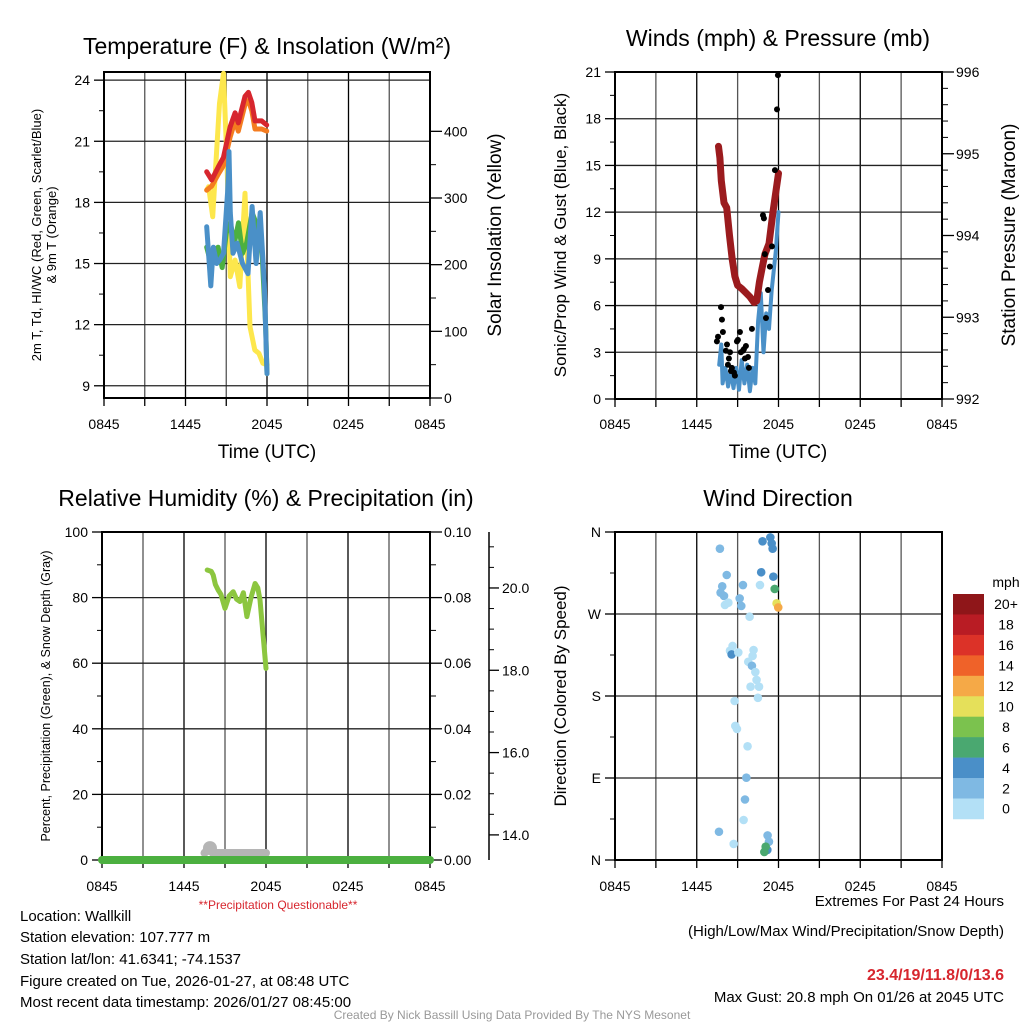  What do you see at coordinates (515, 835) in the screenshot?
I see `snow-y-tick-label: 14.0` at bounding box center [515, 835].